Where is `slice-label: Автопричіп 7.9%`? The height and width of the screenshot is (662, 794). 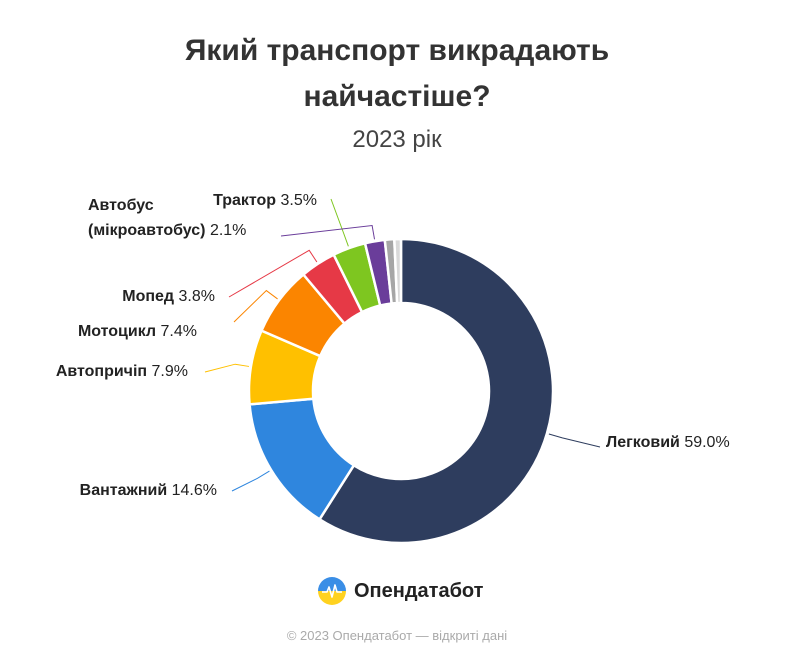
slice-label: Автопричіп 7.9% is located at coordinates (122, 371).